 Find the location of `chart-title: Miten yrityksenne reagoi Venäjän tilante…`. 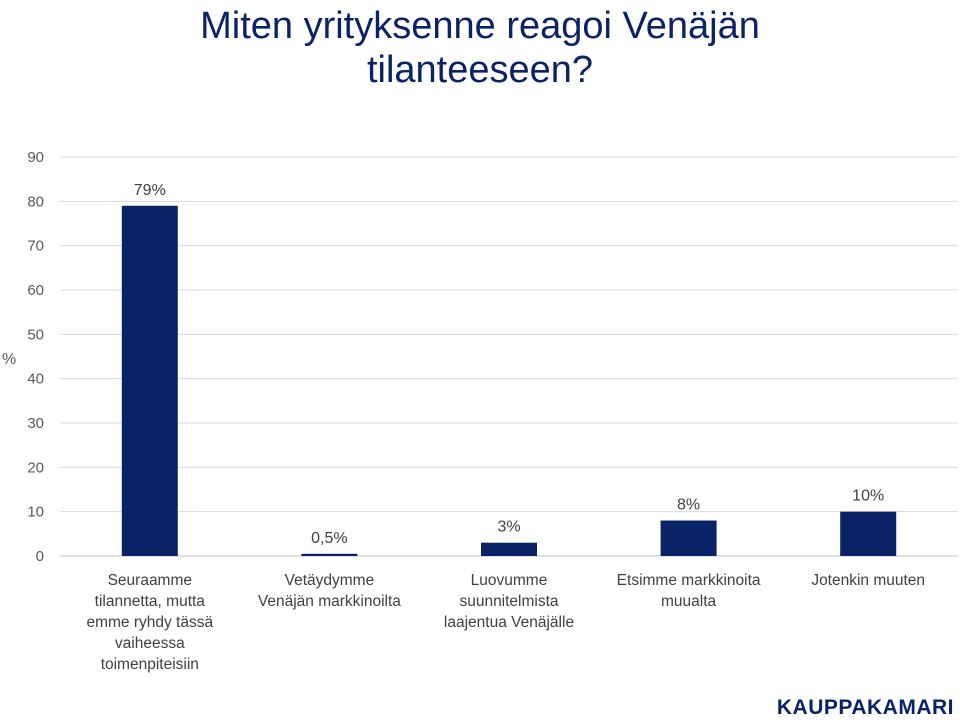

chart-title: Miten yrityksenne reagoi Venäjän tilante… is located at coordinates (480, 48).